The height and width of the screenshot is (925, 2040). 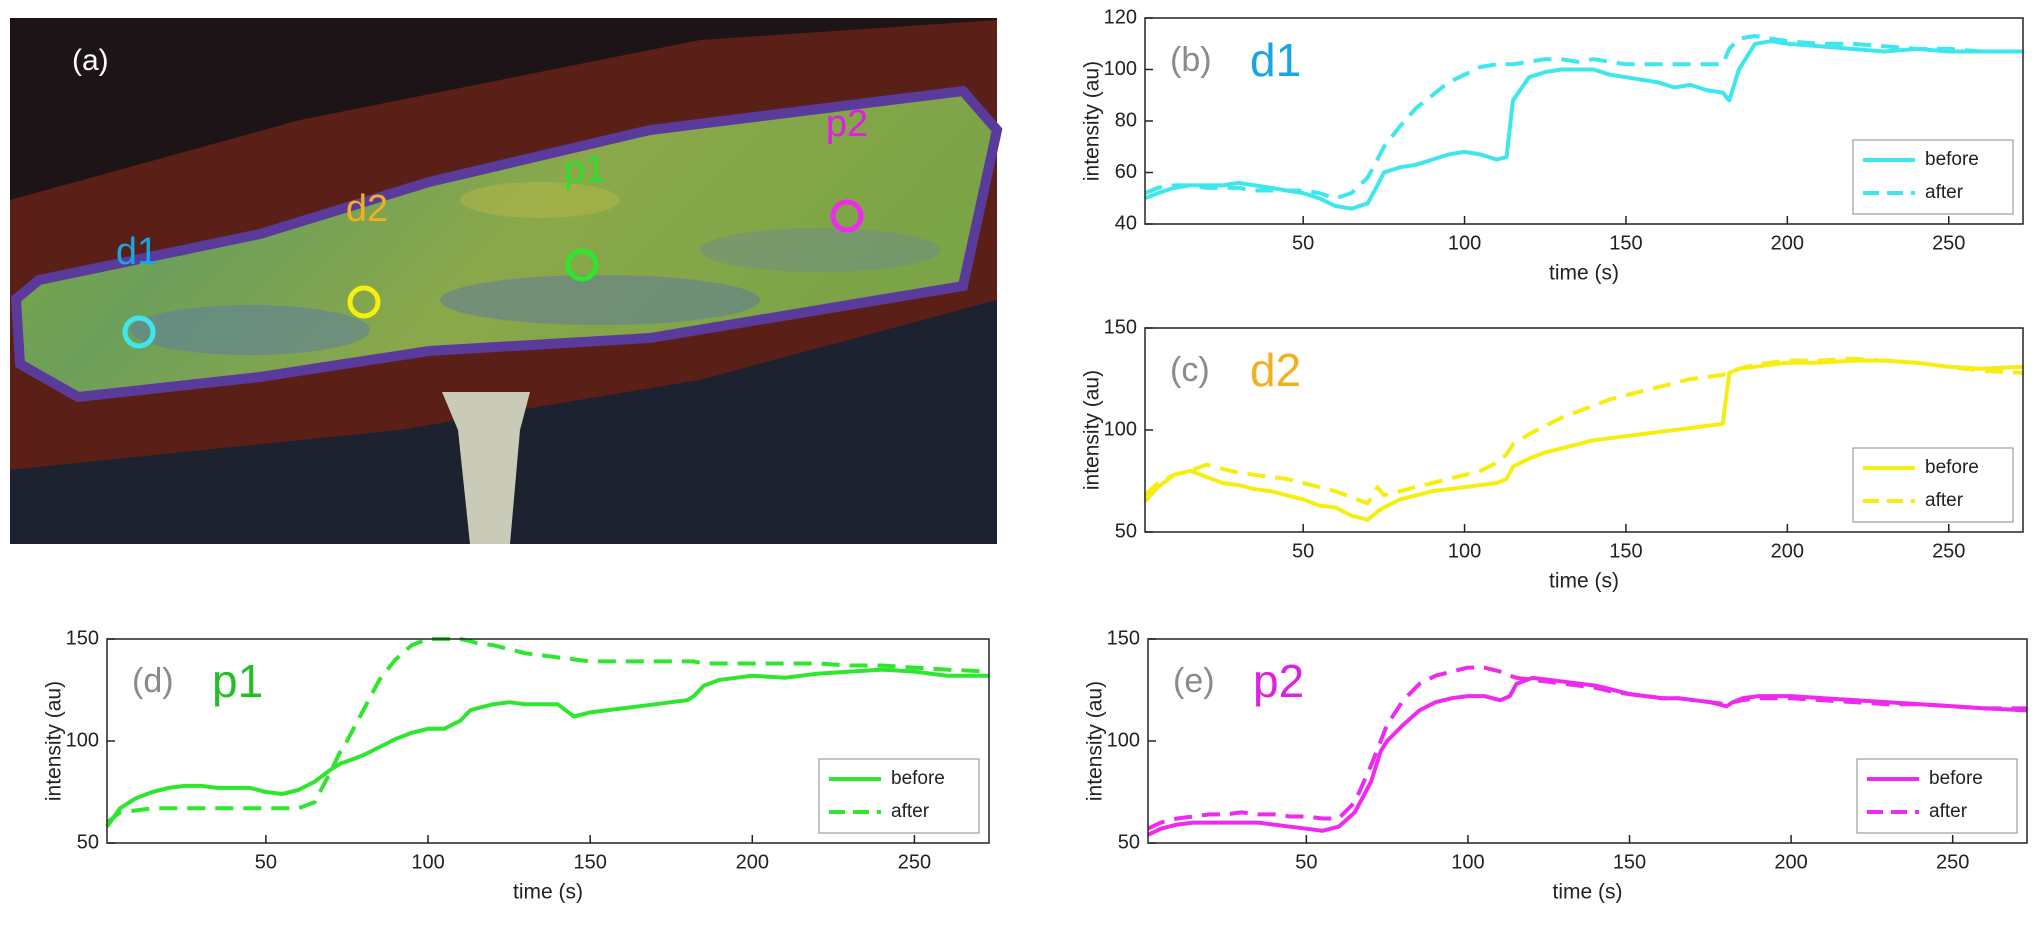 I want to click on roi-label: p1, so click(x=585, y=170).